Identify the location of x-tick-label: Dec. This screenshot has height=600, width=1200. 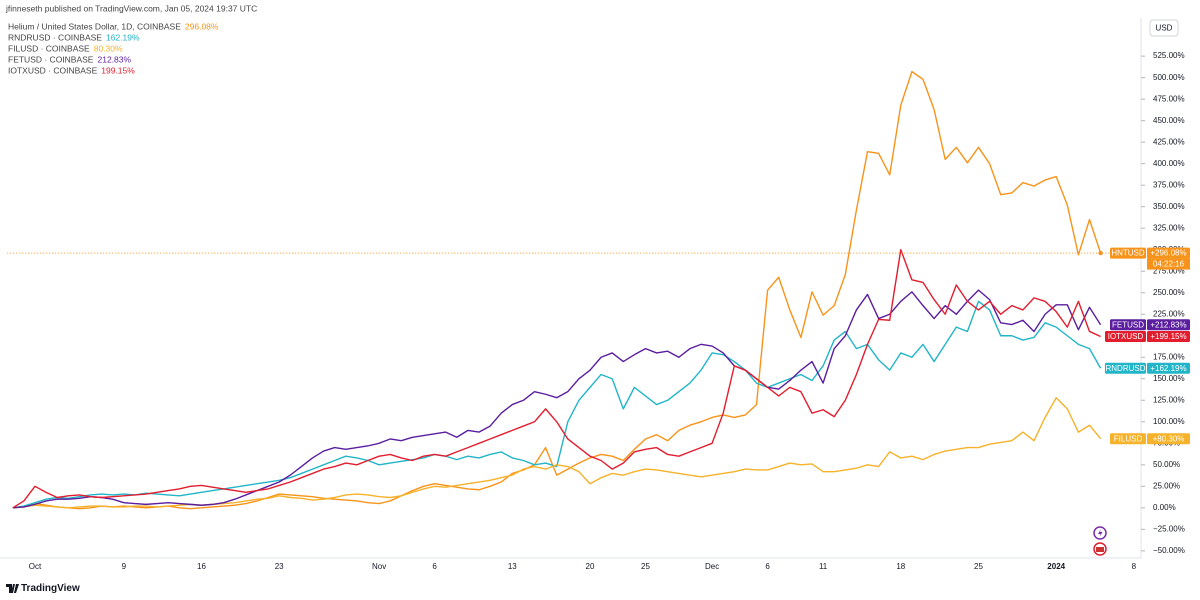
(712, 566).